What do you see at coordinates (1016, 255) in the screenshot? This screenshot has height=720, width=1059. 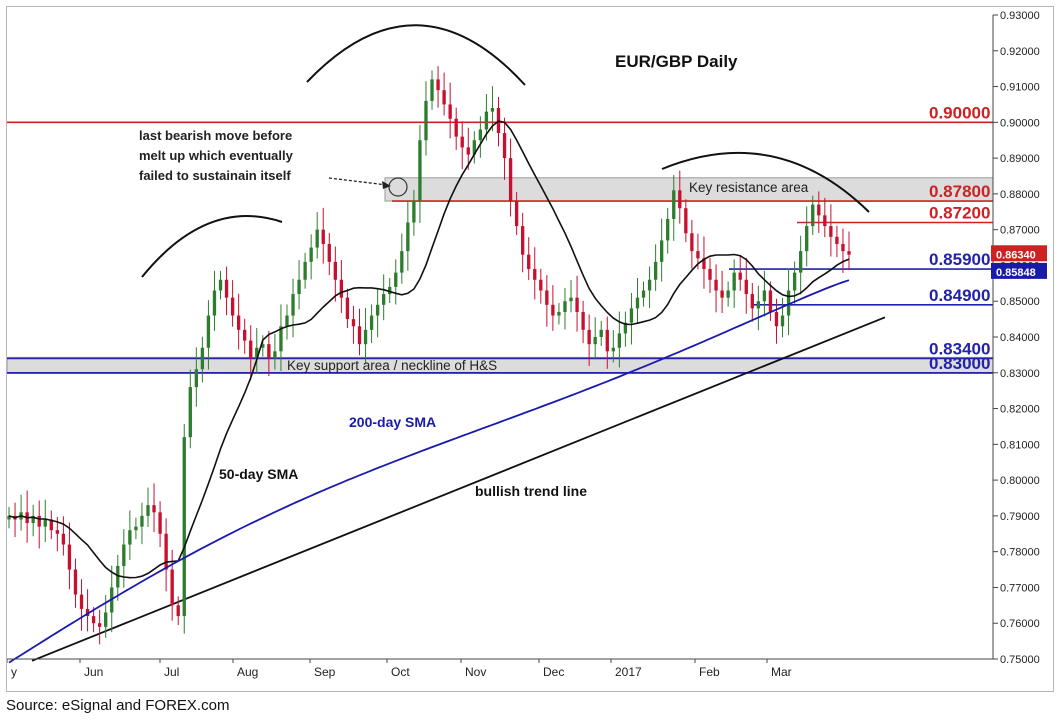 I see `price-badge-label-0: 0.86340` at bounding box center [1016, 255].